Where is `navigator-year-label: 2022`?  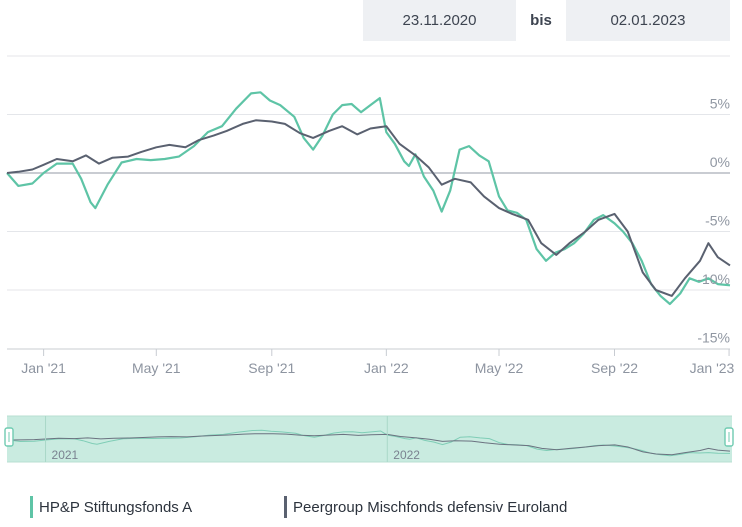
navigator-year-label: 2022 is located at coordinates (406, 455).